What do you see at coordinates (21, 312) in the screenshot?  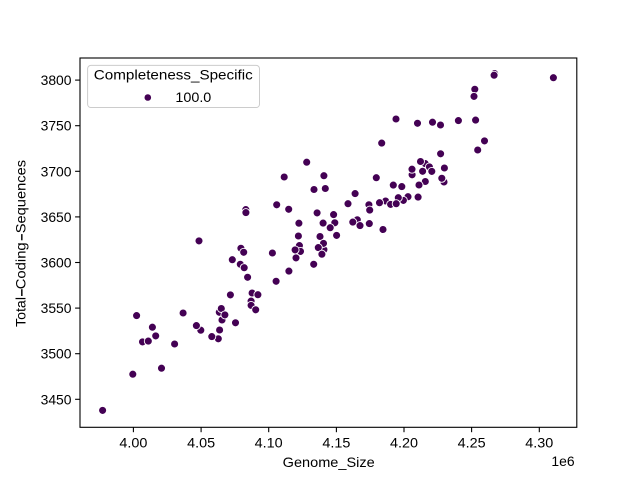 I see `svg-text: Total` at bounding box center [21, 312].